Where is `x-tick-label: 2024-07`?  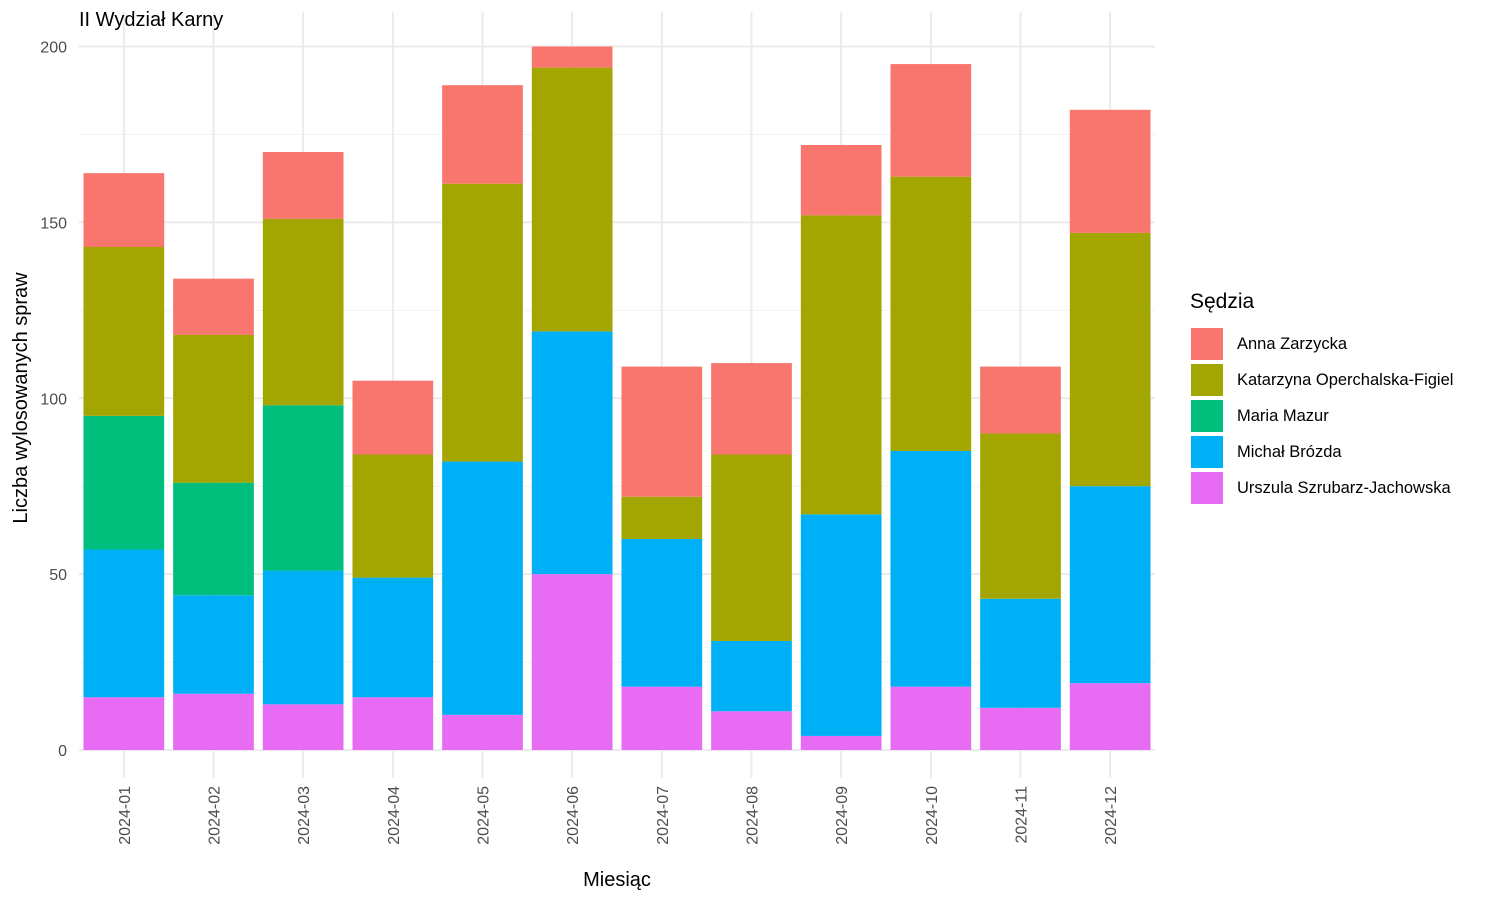 x-tick-label: 2024-07 is located at coordinates (663, 815).